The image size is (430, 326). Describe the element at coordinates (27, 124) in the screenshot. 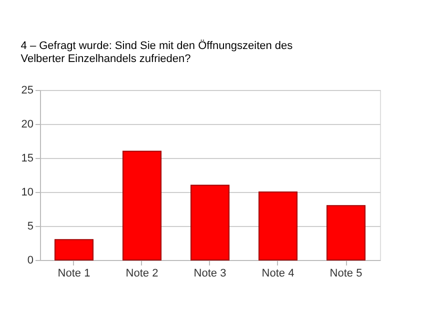

I see `y-tick-label: 20` at that location.